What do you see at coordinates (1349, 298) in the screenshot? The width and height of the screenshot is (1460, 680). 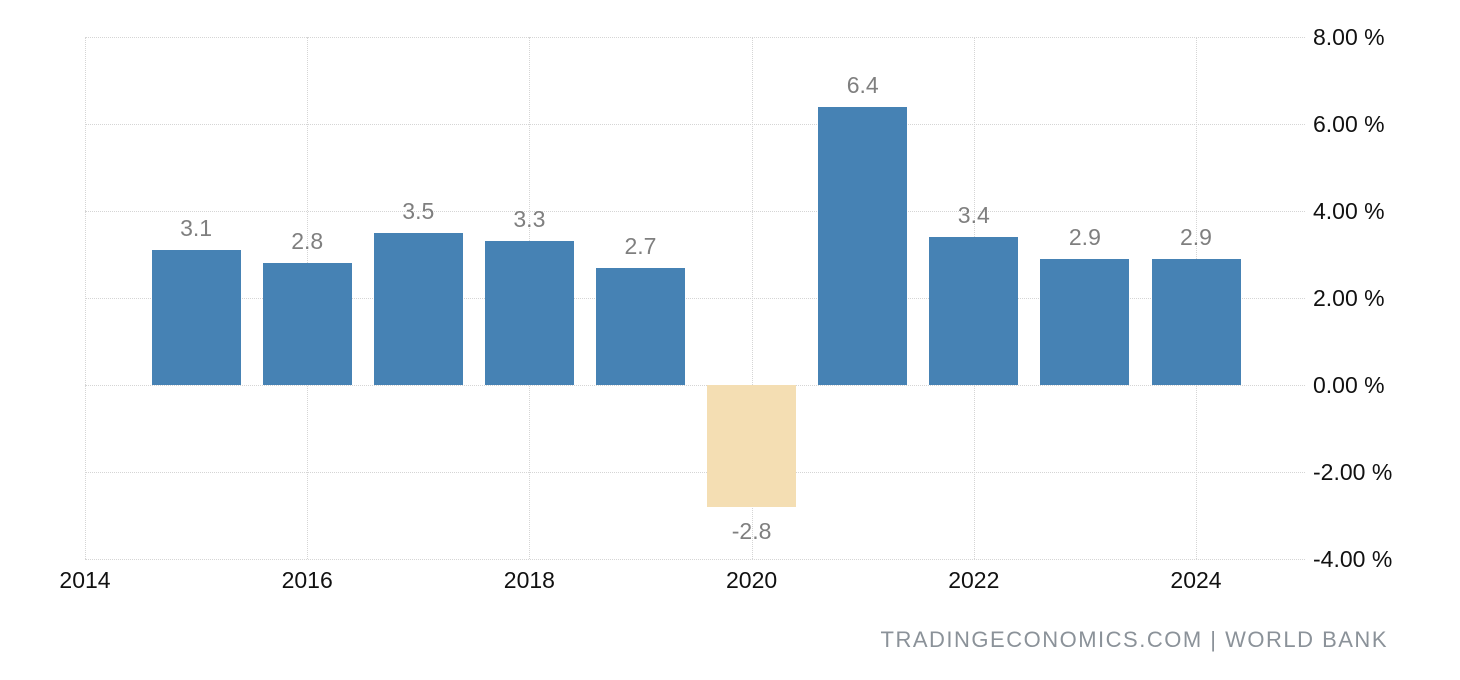 I see `y-axis-tick-label: 2.00 %` at bounding box center [1349, 298].